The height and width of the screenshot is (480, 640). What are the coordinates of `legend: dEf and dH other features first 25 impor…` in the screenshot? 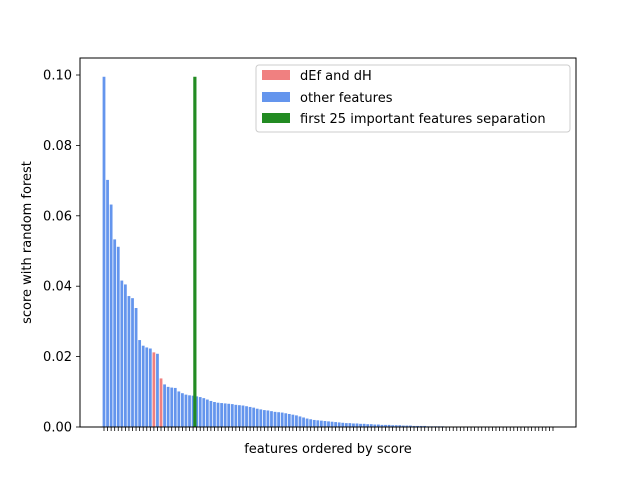 It's located at (413, 98).